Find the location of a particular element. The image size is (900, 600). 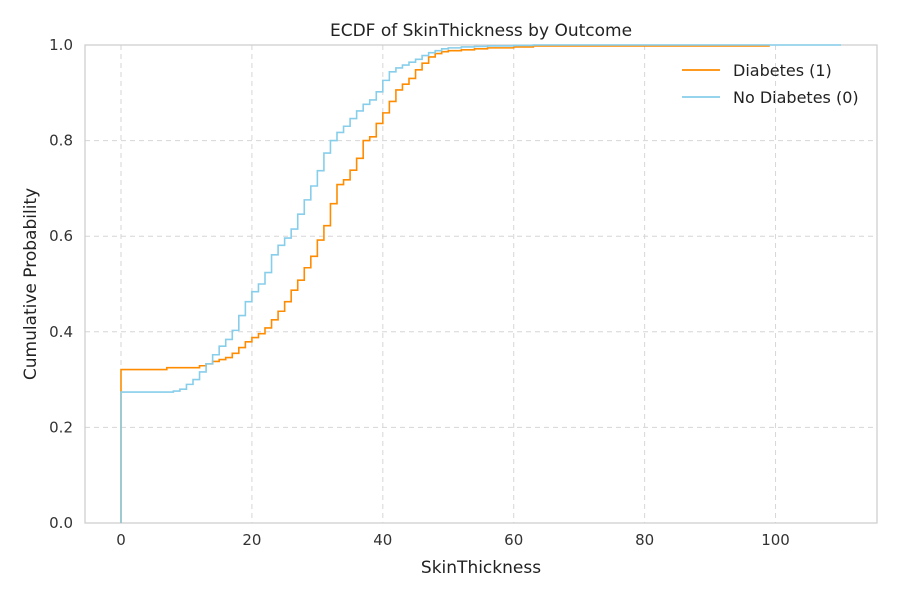

y-tick-label: 0.2 is located at coordinates (61, 427).